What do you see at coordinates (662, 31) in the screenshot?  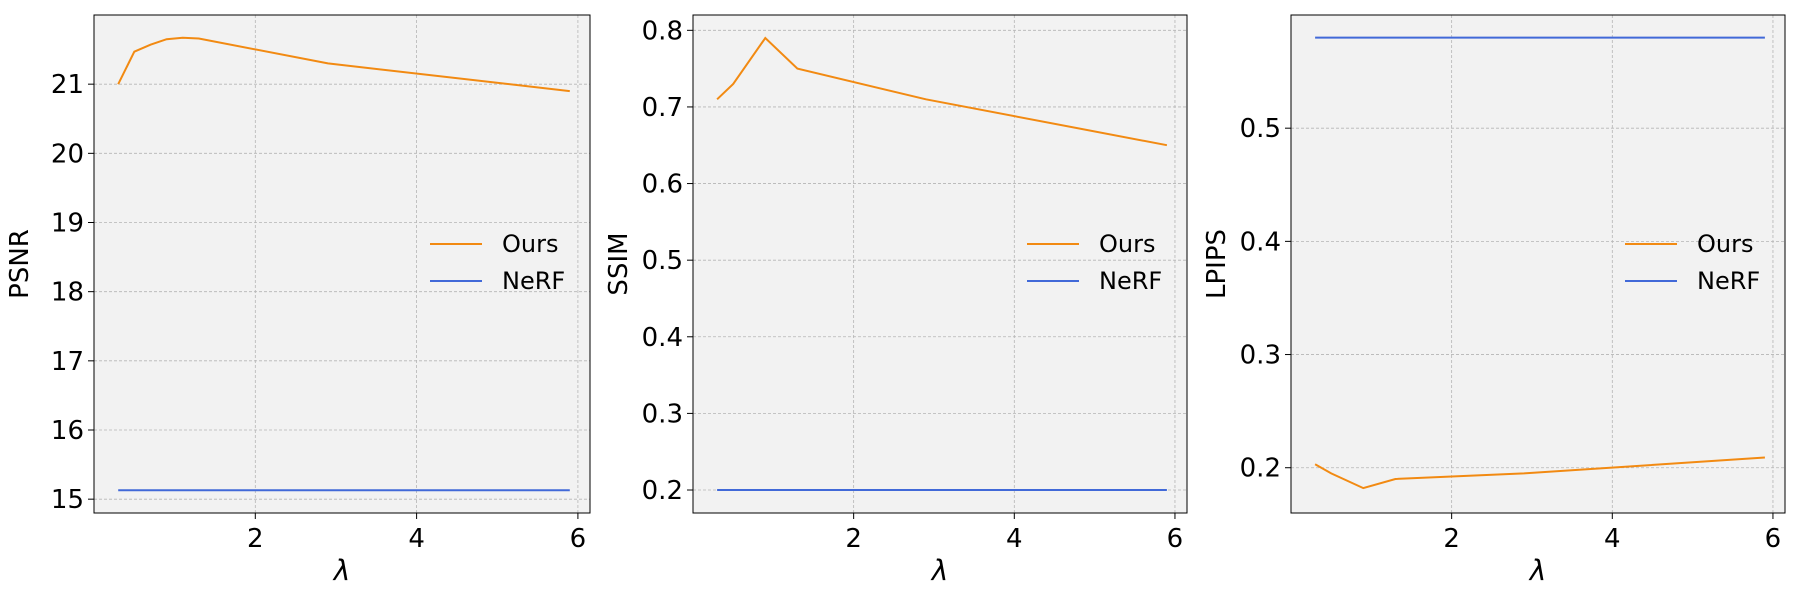 I see `y-tick-label: 0.8` at bounding box center [662, 31].